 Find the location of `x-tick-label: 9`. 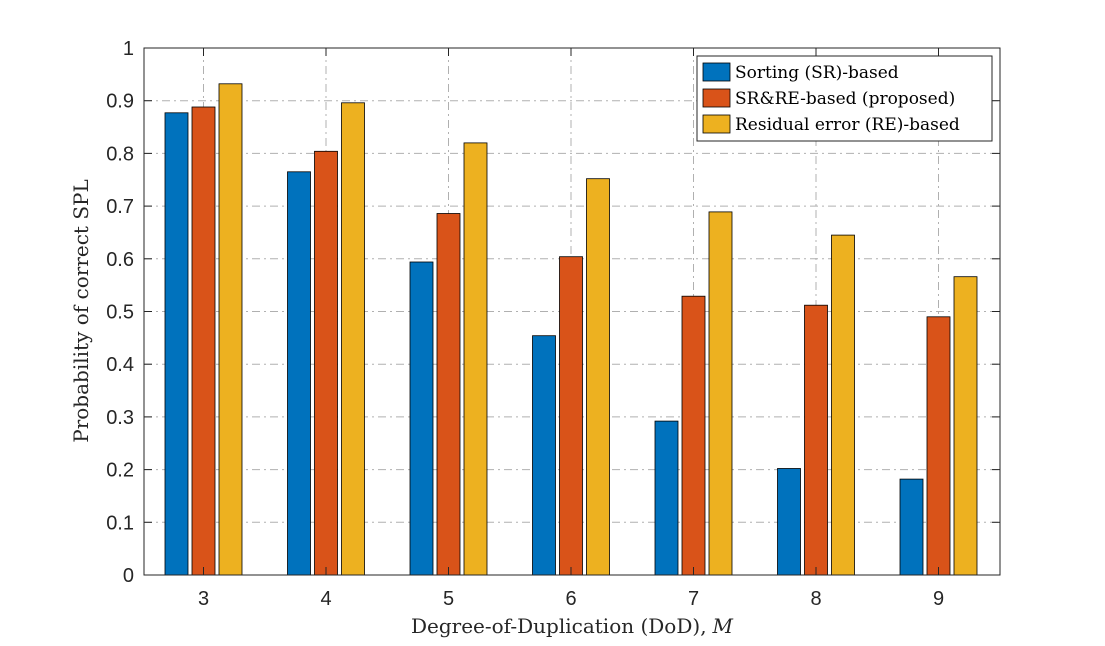

x-tick-label: 9 is located at coordinates (938, 599).